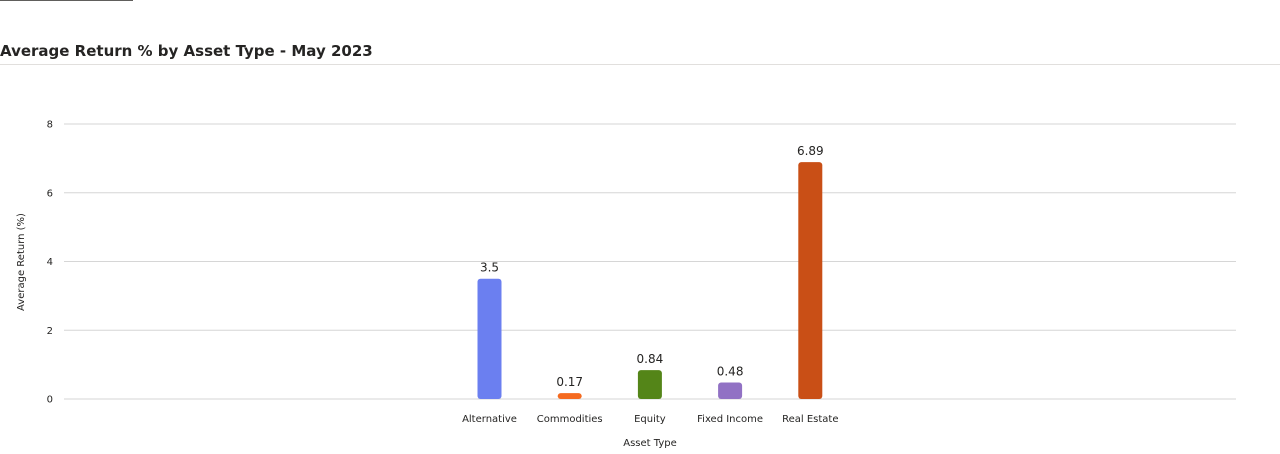  I want to click on data-label: 0.17, so click(569, 382).